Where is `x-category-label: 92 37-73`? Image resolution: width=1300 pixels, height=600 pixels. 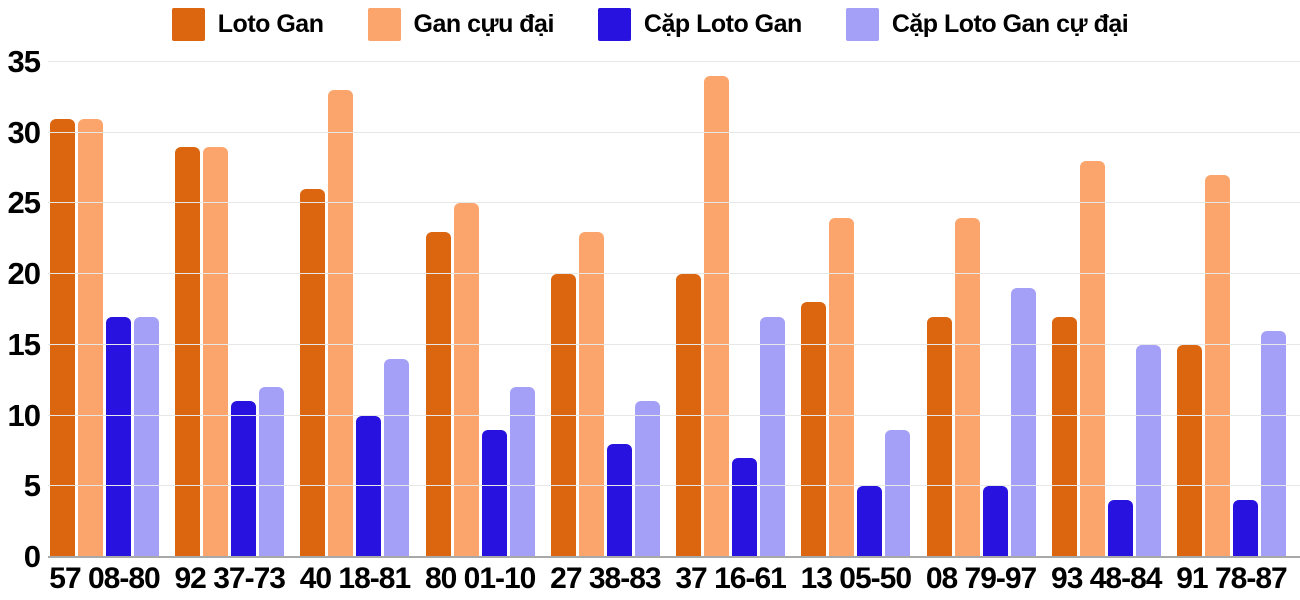
x-category-label: 92 37-73 is located at coordinates (230, 578).